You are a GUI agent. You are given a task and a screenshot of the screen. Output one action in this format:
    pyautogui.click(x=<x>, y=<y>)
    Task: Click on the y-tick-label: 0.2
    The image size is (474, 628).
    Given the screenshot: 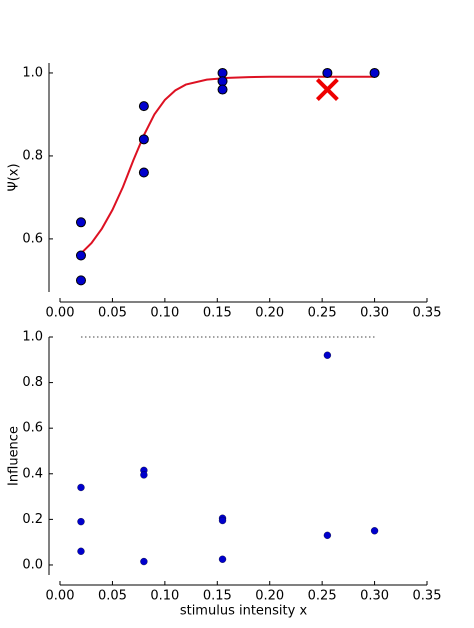 What is the action you would take?
    pyautogui.click(x=32, y=519)
    